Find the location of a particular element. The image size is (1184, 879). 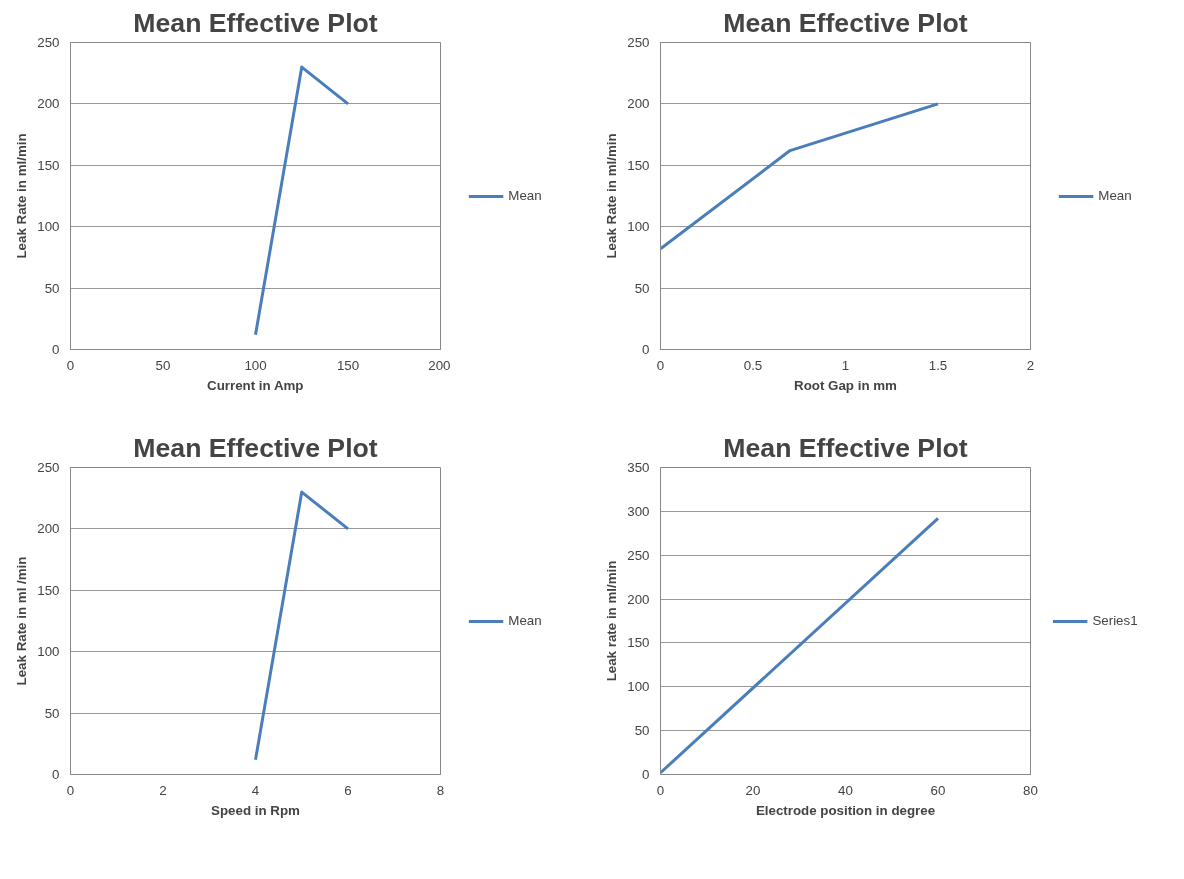

x-tick-label: 80 is located at coordinates (1030, 790).